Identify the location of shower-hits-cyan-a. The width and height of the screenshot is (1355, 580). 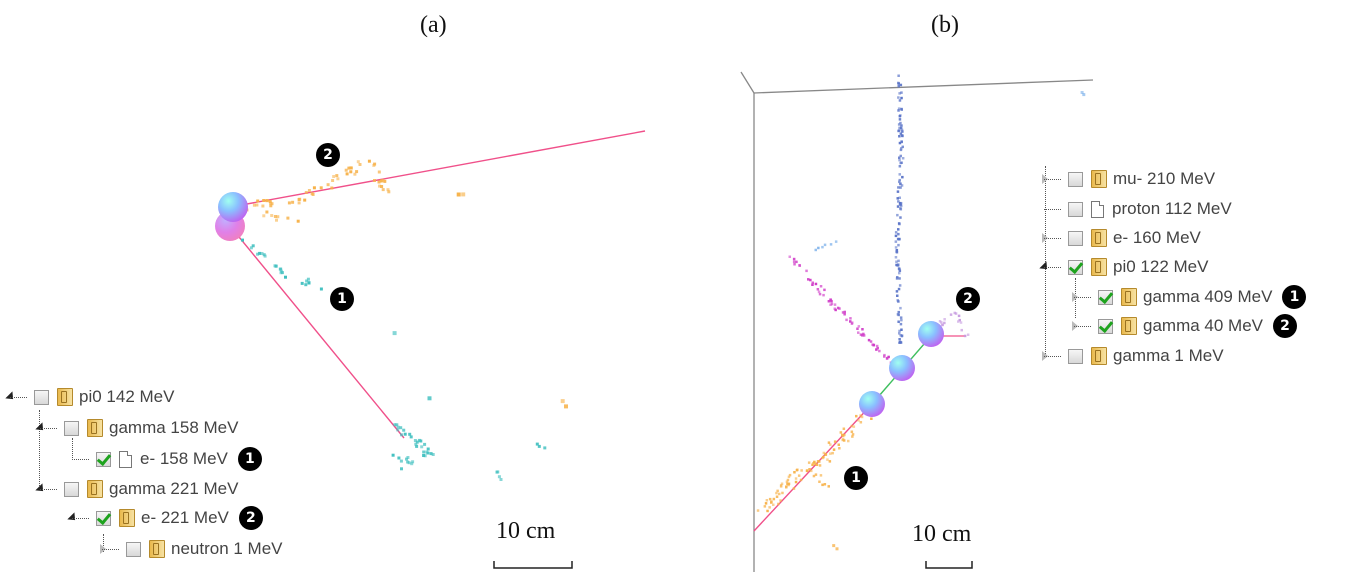
(394, 359).